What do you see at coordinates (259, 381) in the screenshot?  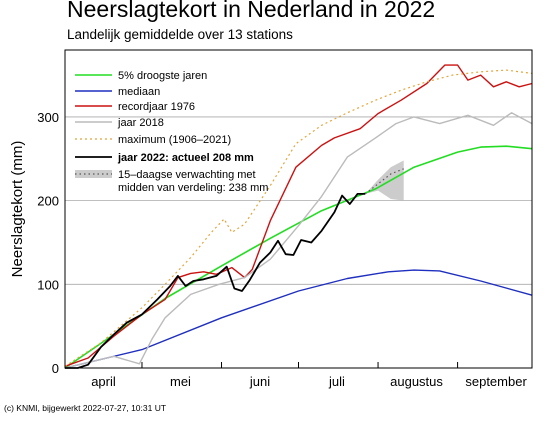 I see `x-tick-label: juni` at bounding box center [259, 381].